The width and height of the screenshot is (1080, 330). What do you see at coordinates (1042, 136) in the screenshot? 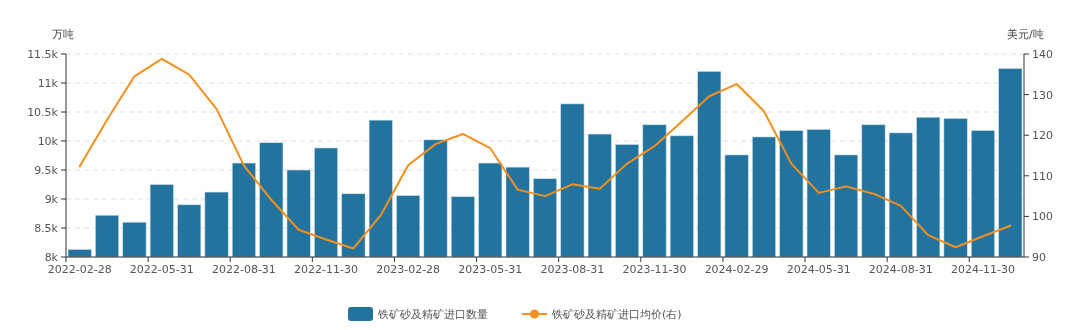
I see `y2-tick-label: 120` at bounding box center [1042, 136].